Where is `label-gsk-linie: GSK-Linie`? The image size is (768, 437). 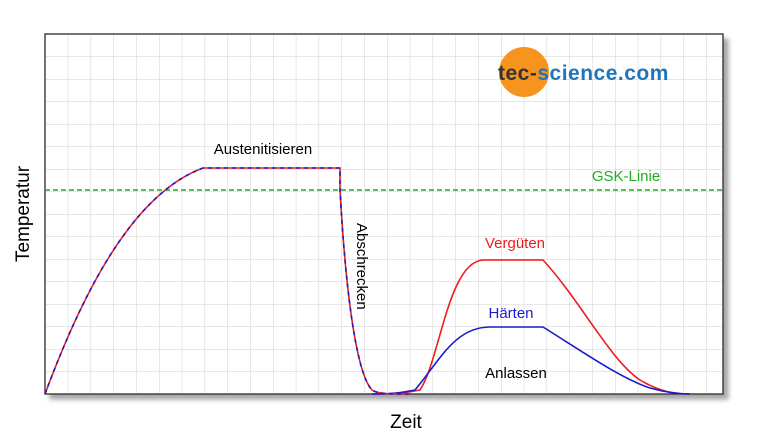 label-gsk-linie: GSK-Linie is located at coordinates (626, 176).